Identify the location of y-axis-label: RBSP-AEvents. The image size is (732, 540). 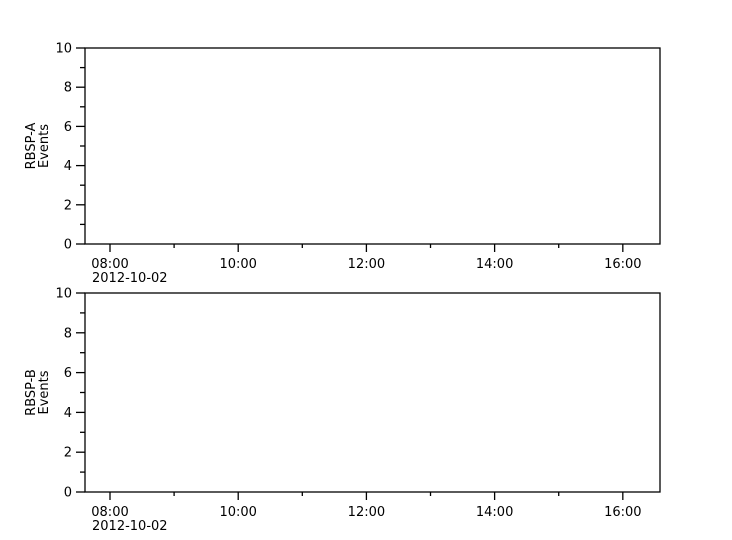
(38, 145).